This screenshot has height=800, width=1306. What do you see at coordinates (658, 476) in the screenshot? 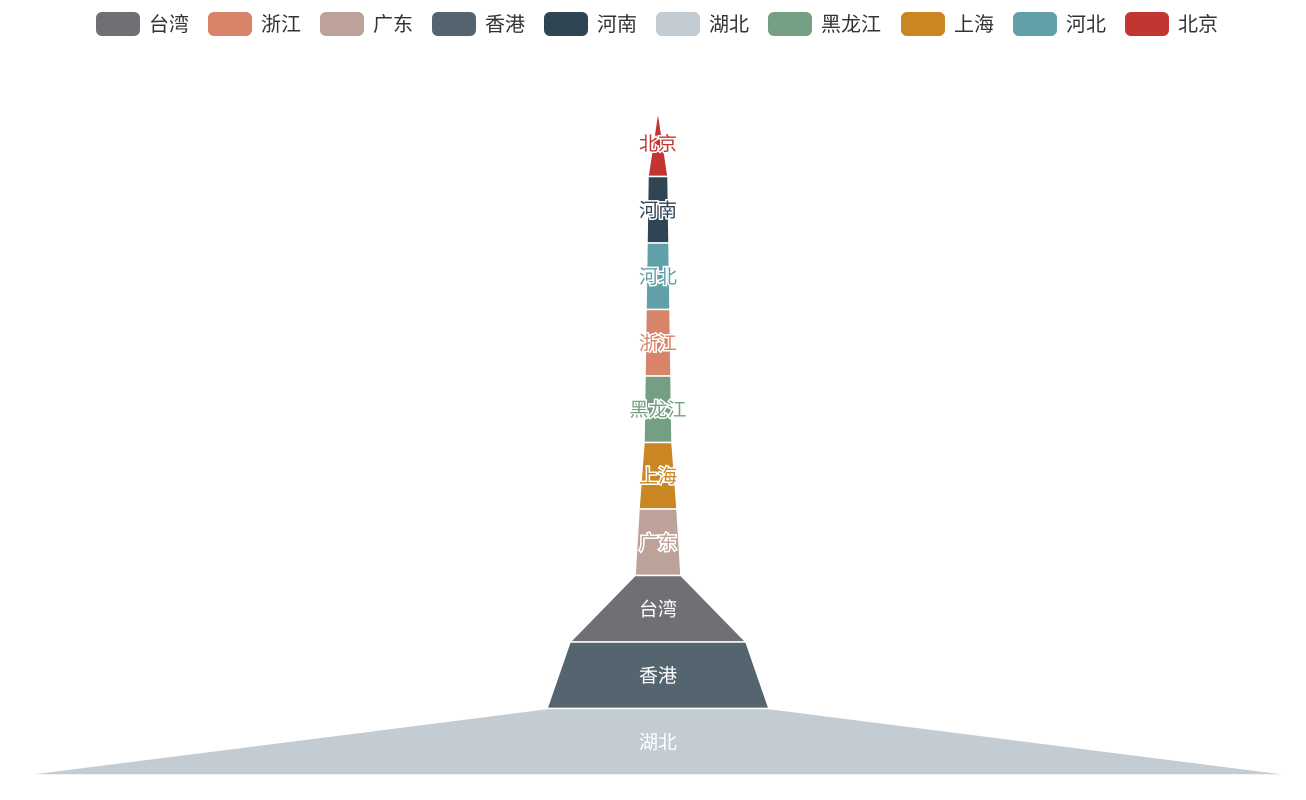
I see `funnel-label-5: 上海` at bounding box center [658, 476].